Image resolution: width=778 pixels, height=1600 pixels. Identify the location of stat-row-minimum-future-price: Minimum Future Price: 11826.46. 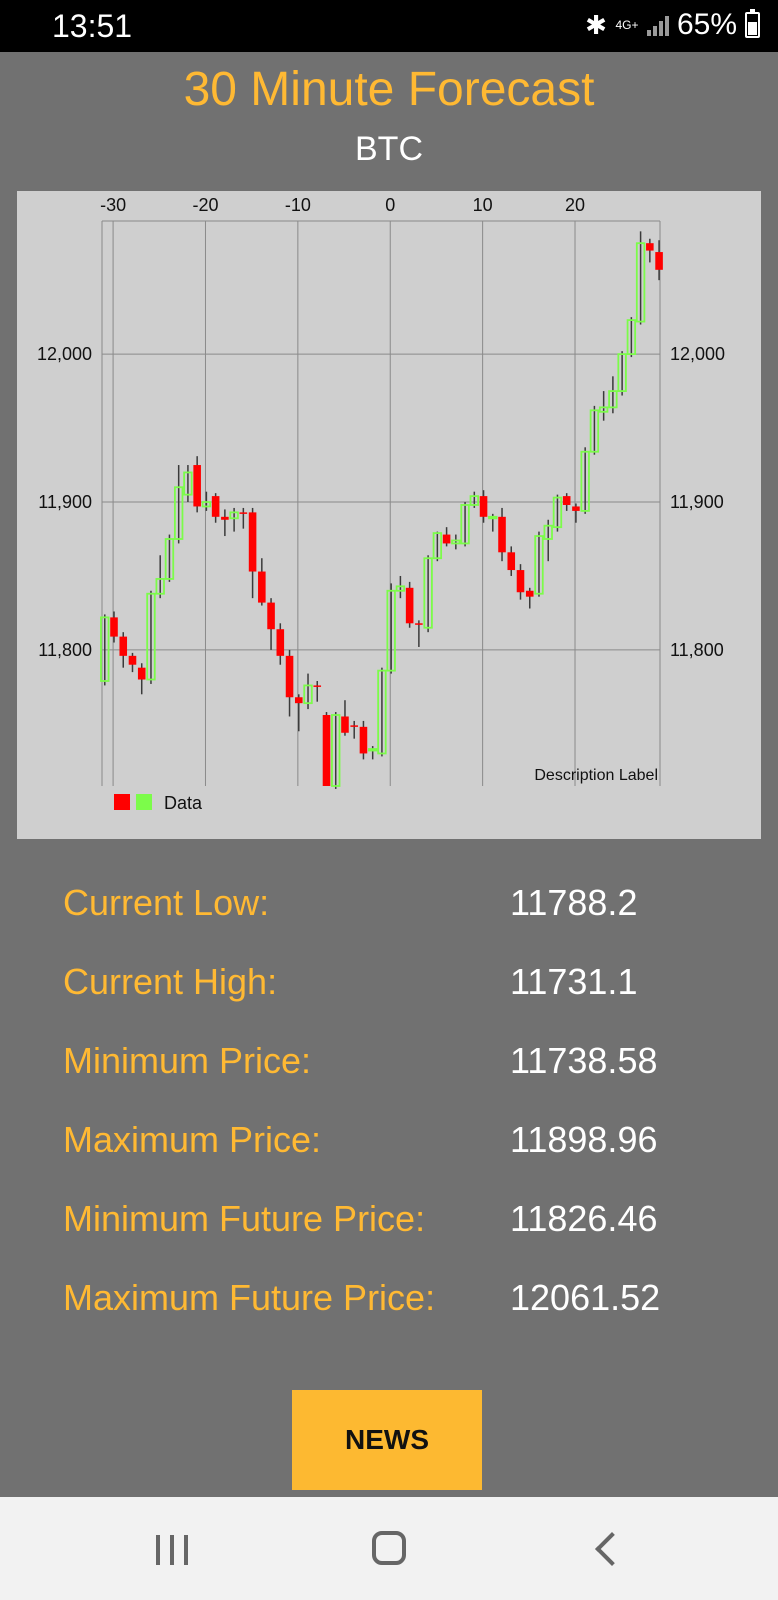
(403, 1237).